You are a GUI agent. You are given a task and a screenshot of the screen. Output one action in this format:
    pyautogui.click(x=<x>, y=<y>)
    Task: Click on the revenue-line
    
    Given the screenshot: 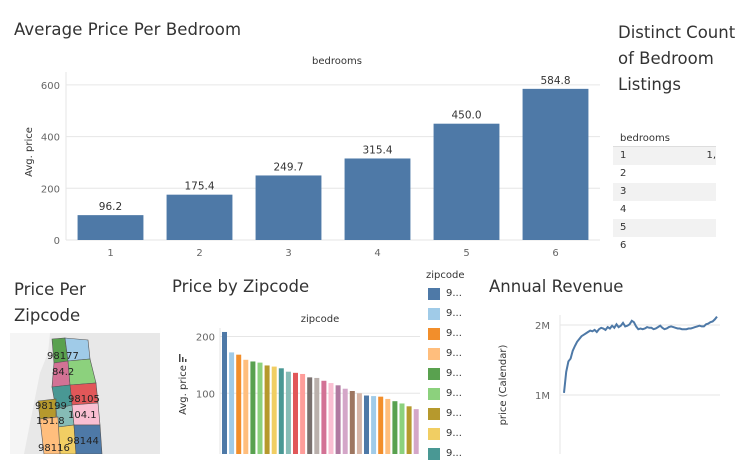 What is the action you would take?
    pyautogui.click(x=640, y=354)
    